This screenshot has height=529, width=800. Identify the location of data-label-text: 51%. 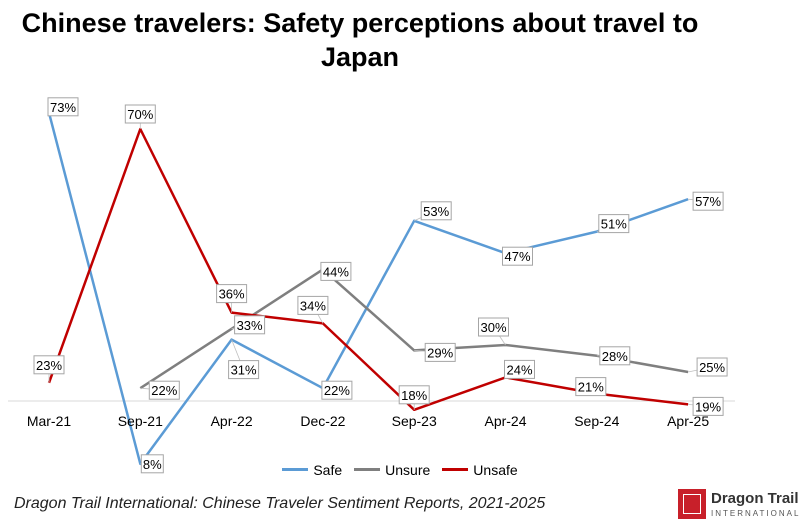
(614, 224).